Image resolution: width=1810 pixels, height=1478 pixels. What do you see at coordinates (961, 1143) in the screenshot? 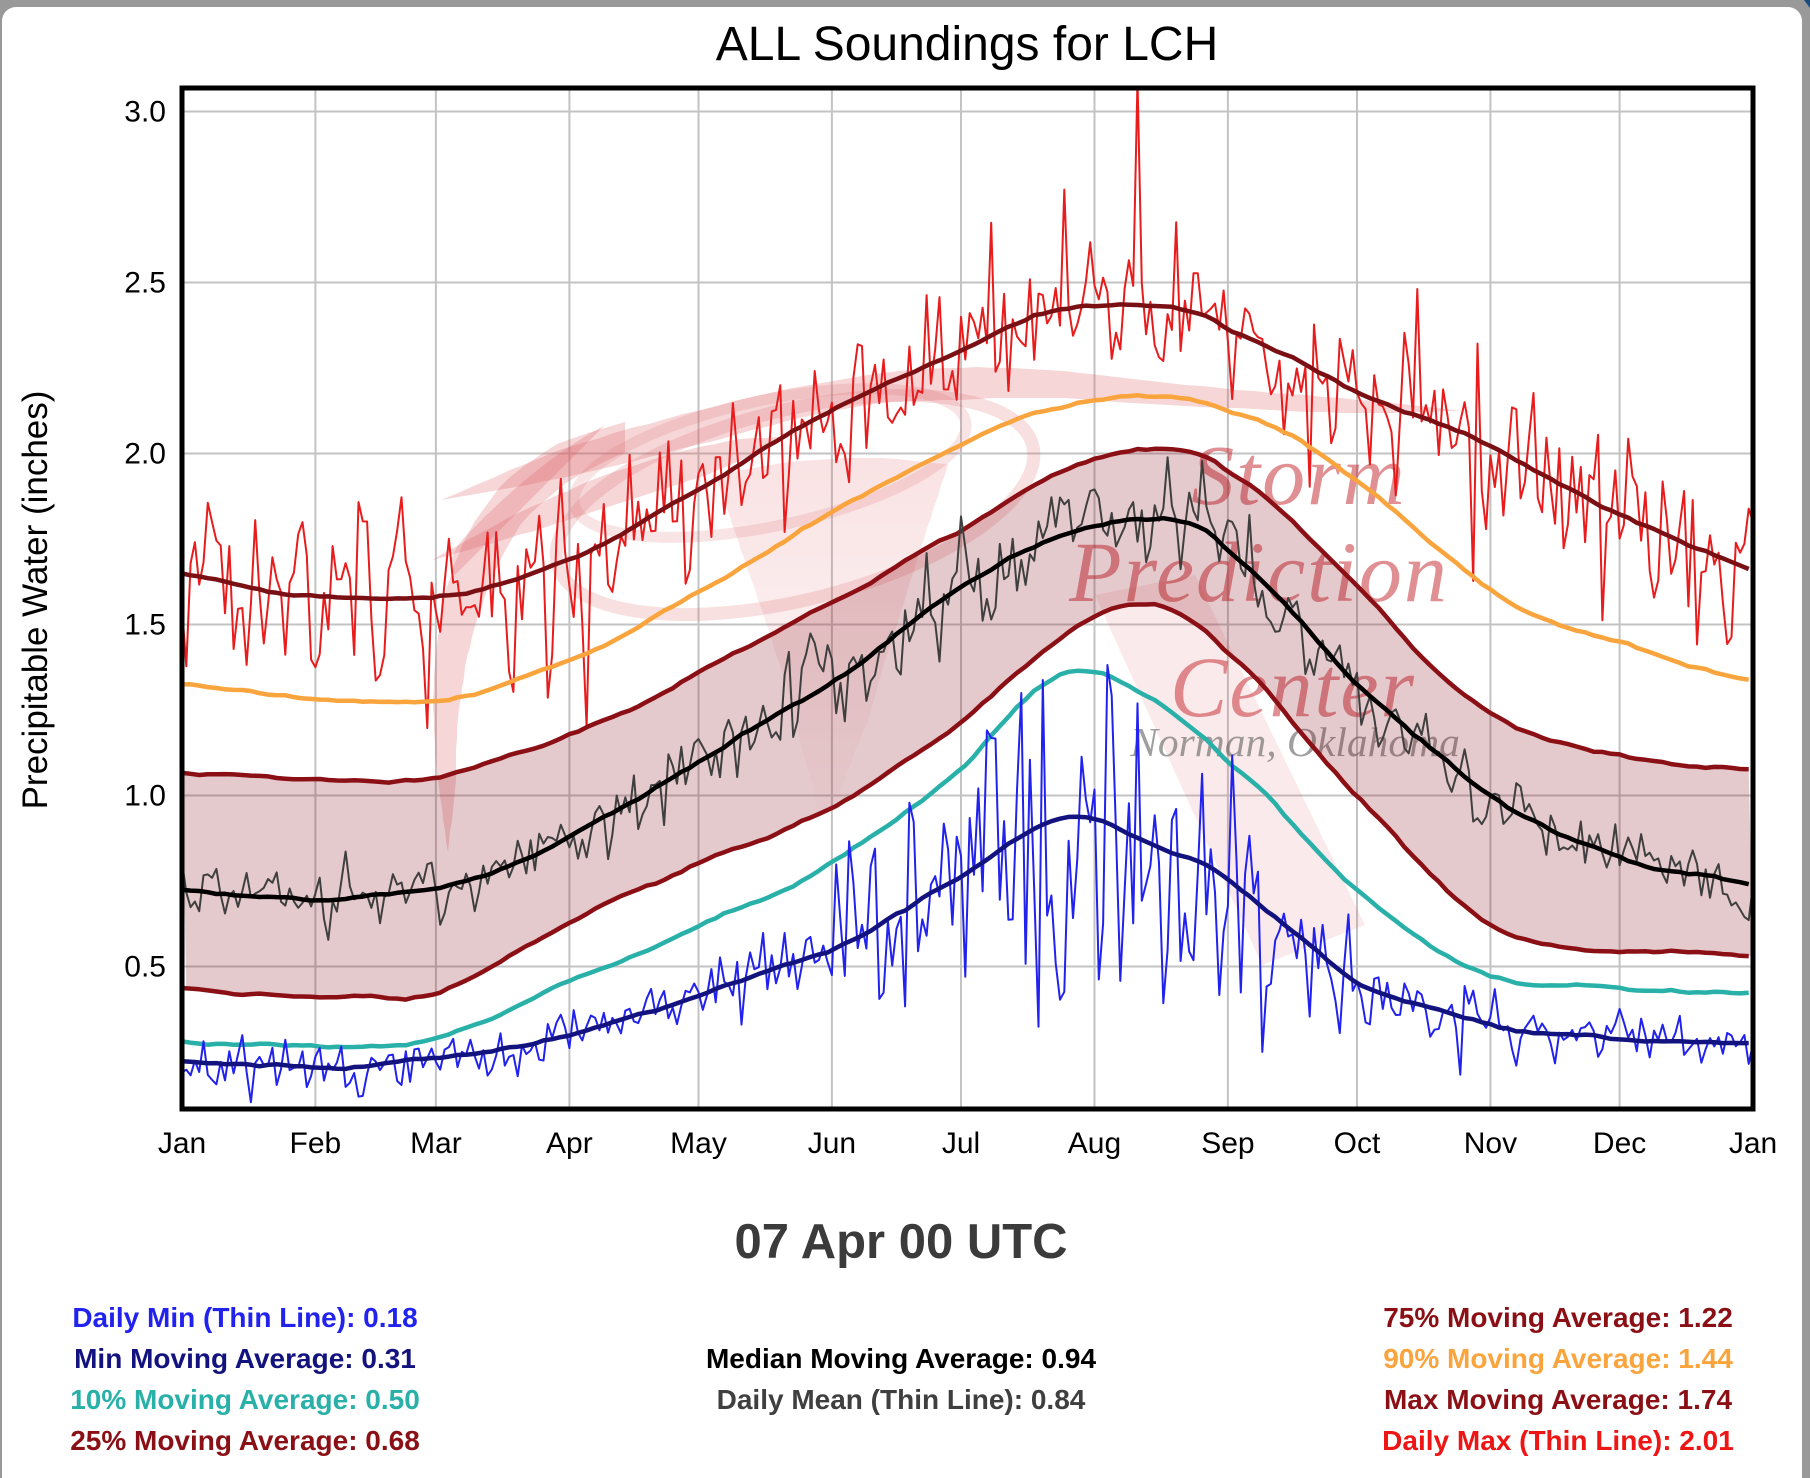
I see `svg-text: Jul` at bounding box center [961, 1143].